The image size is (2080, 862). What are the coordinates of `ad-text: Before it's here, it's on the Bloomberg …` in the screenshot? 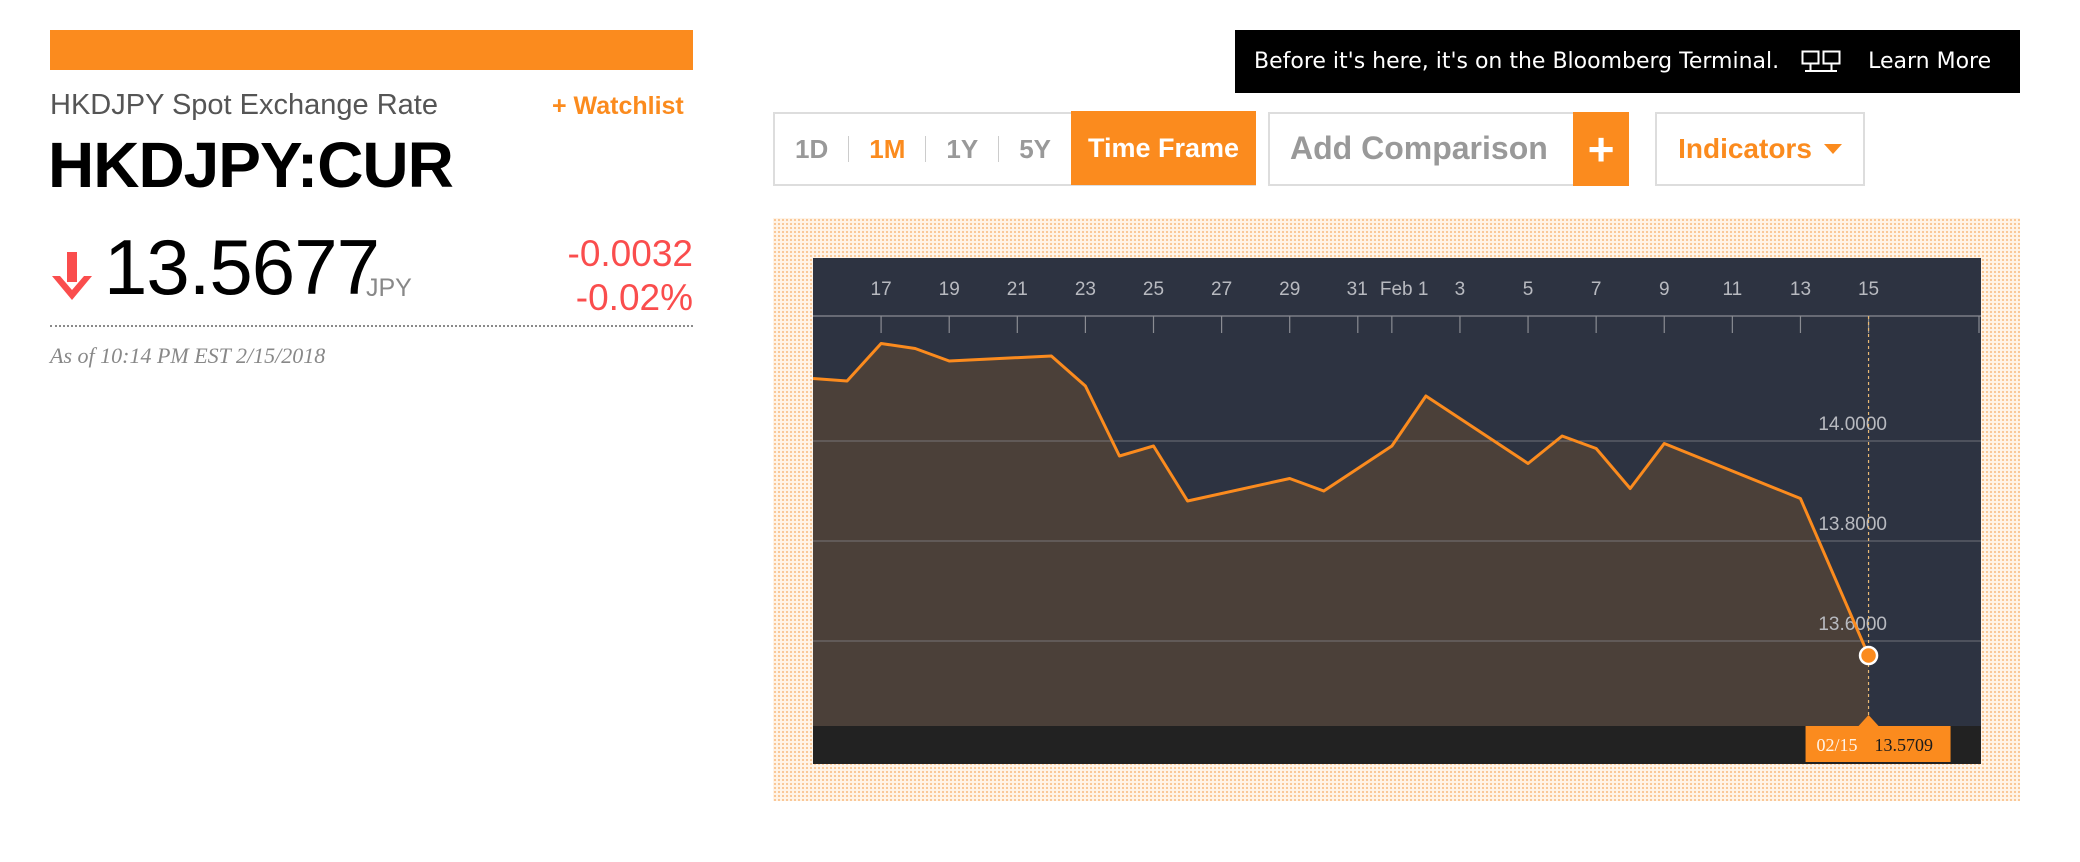 It's located at (1517, 61).